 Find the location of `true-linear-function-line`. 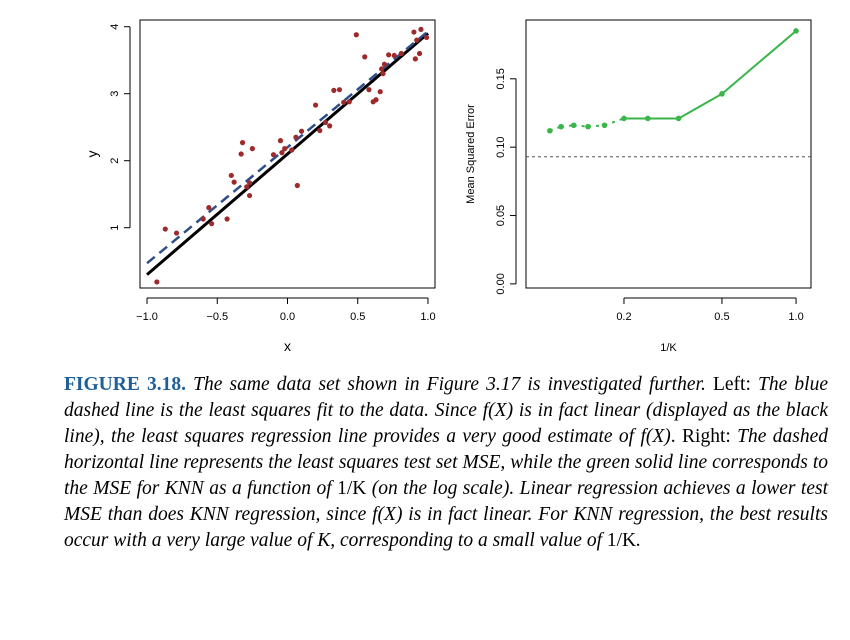

true-linear-function-line is located at coordinates (287, 154).